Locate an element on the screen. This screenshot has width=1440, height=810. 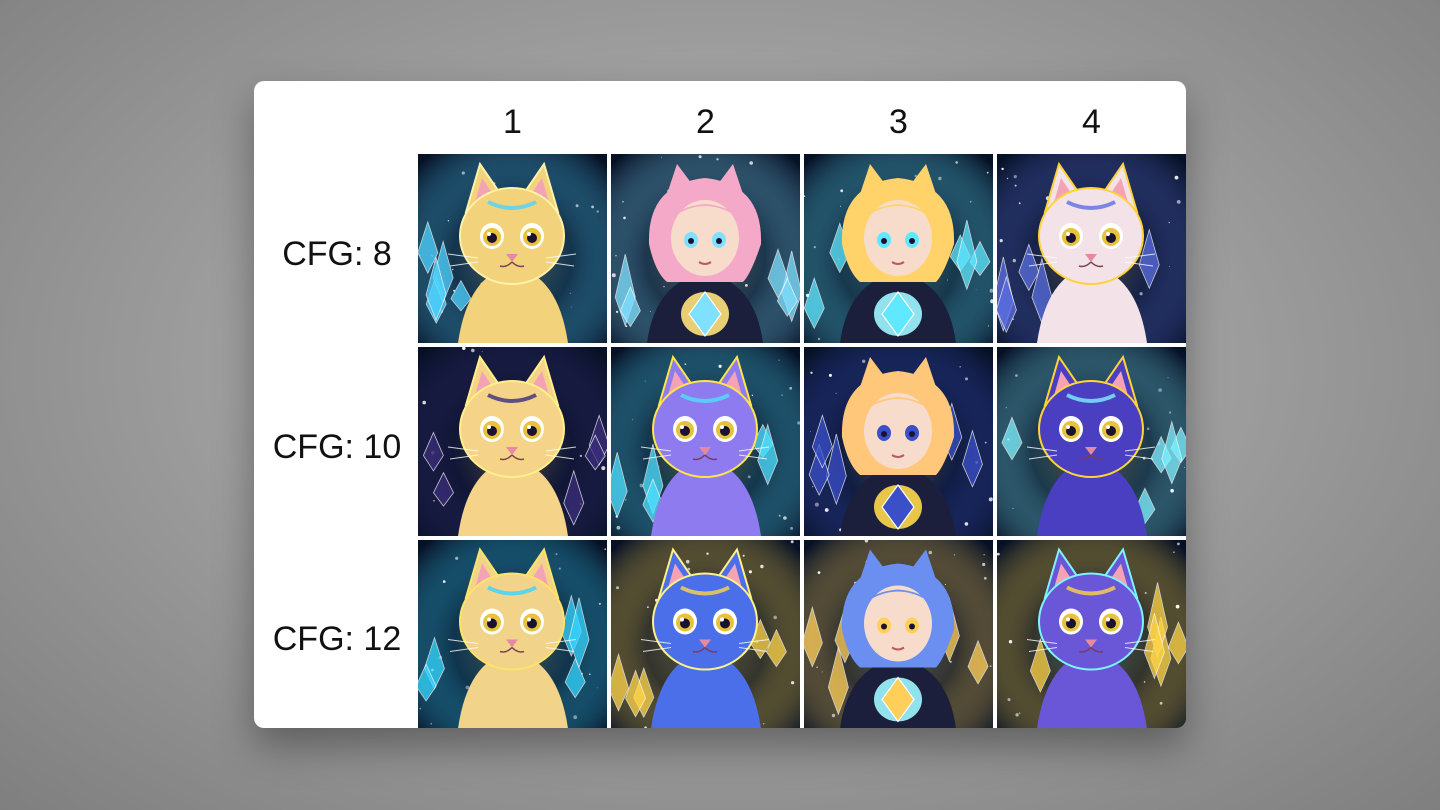
image-tile-r2-c1 is located at coordinates (512, 441).